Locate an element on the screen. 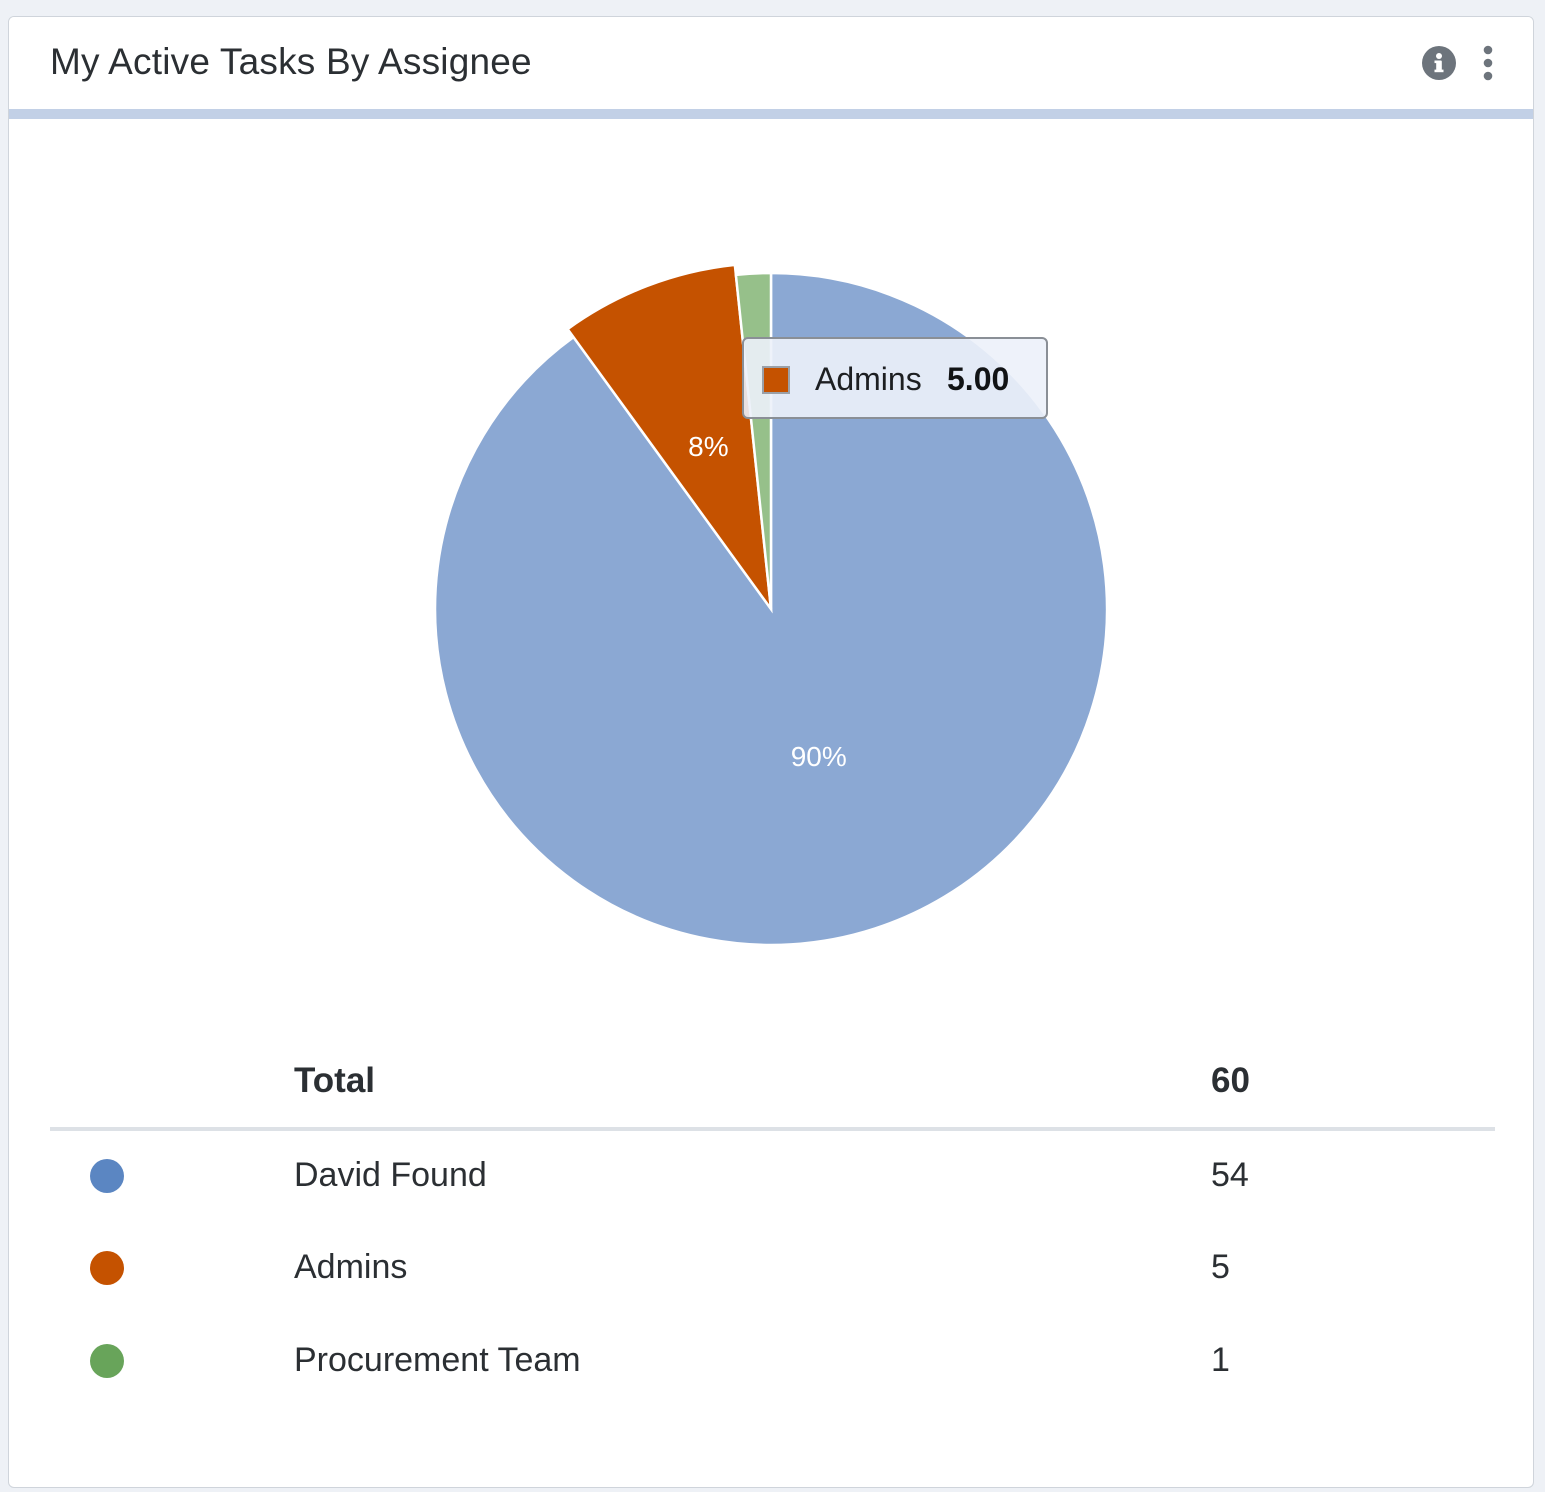 This screenshot has width=1545, height=1492. legend-value: 54 is located at coordinates (1230, 1175).